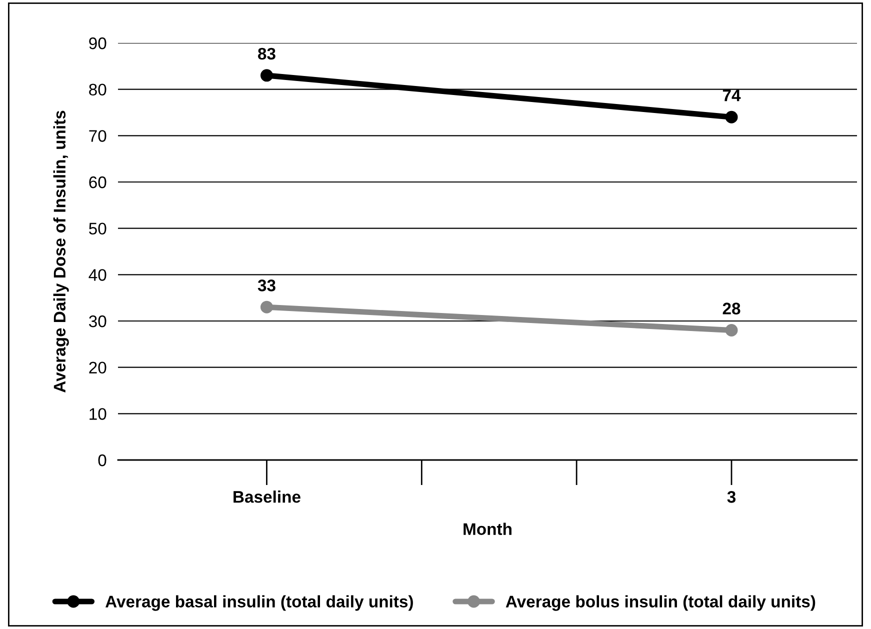  I want to click on x-tick-label: Baseline, so click(267, 496).